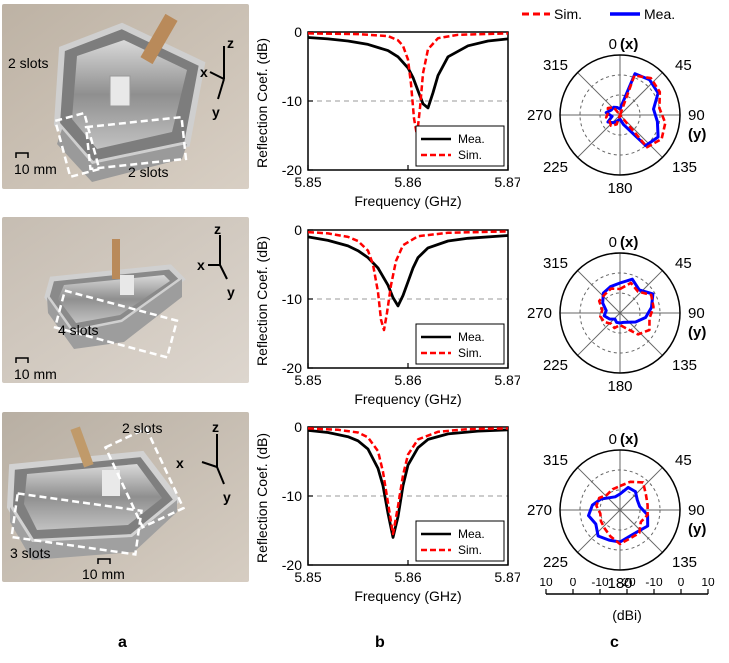  What do you see at coordinates (125, 96) in the screenshot?
I see `device-photo-1: z x y 2 slots 2 slots 10 mm` at bounding box center [125, 96].